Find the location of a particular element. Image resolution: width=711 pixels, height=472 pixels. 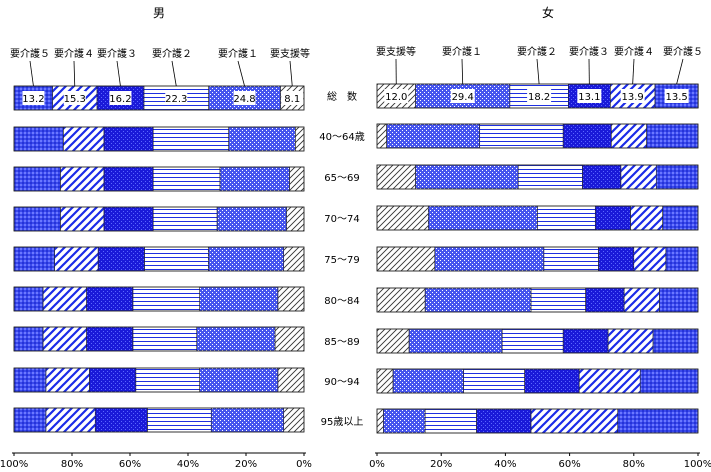

right-x-tick-label: 60% is located at coordinates (569, 464).